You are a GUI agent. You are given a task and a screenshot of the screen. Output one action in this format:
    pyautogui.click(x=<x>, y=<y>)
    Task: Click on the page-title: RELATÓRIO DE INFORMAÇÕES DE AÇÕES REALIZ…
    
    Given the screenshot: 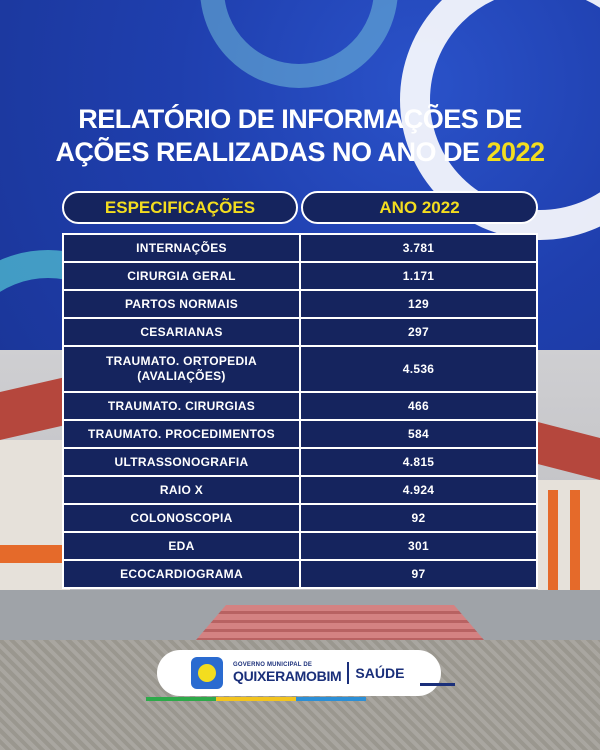 What is the action you would take?
    pyautogui.click(x=300, y=136)
    